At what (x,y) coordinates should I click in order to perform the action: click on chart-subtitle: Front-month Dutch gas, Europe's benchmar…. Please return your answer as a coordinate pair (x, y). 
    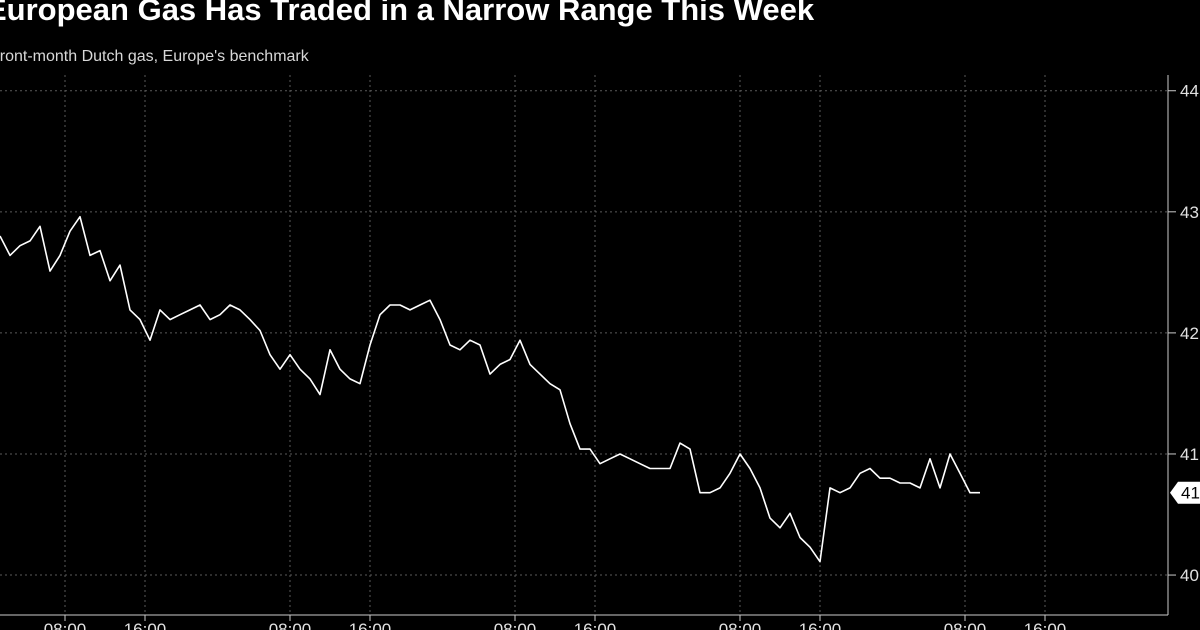
    Looking at the image, I should click on (155, 56).